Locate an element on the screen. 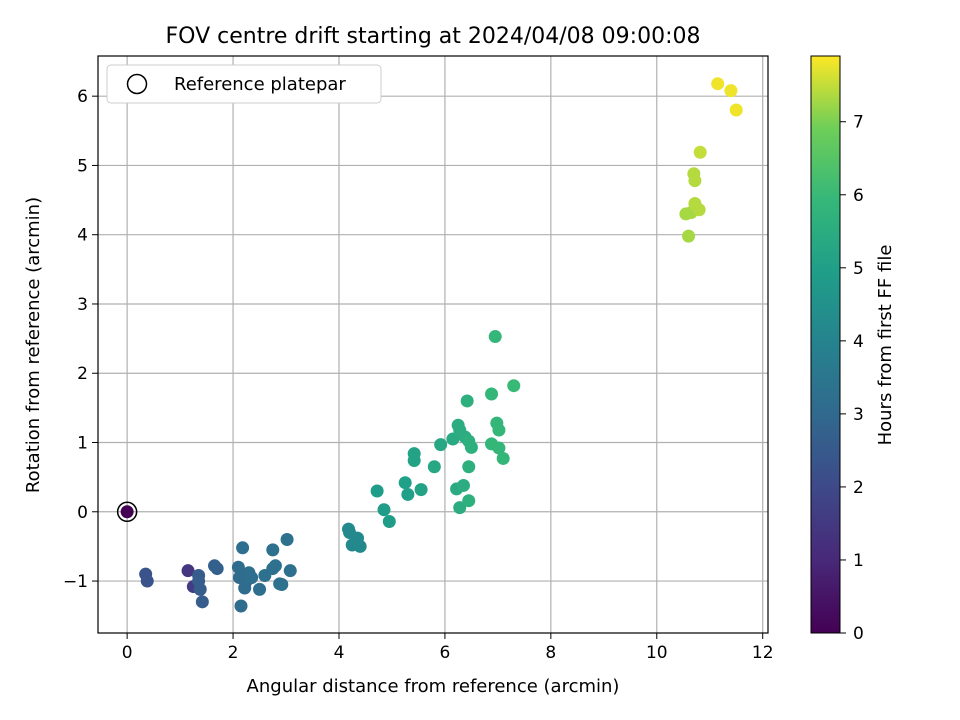  y-tick-label: 3 is located at coordinates (82, 305).